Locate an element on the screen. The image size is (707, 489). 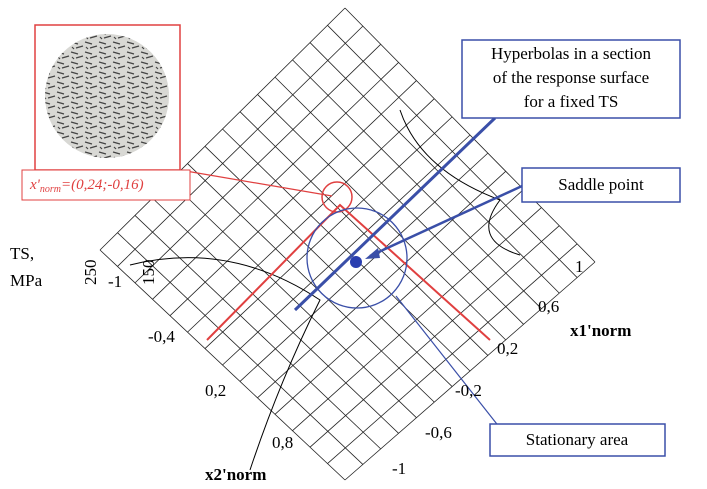
saddle-point is located at coordinates (356, 262).